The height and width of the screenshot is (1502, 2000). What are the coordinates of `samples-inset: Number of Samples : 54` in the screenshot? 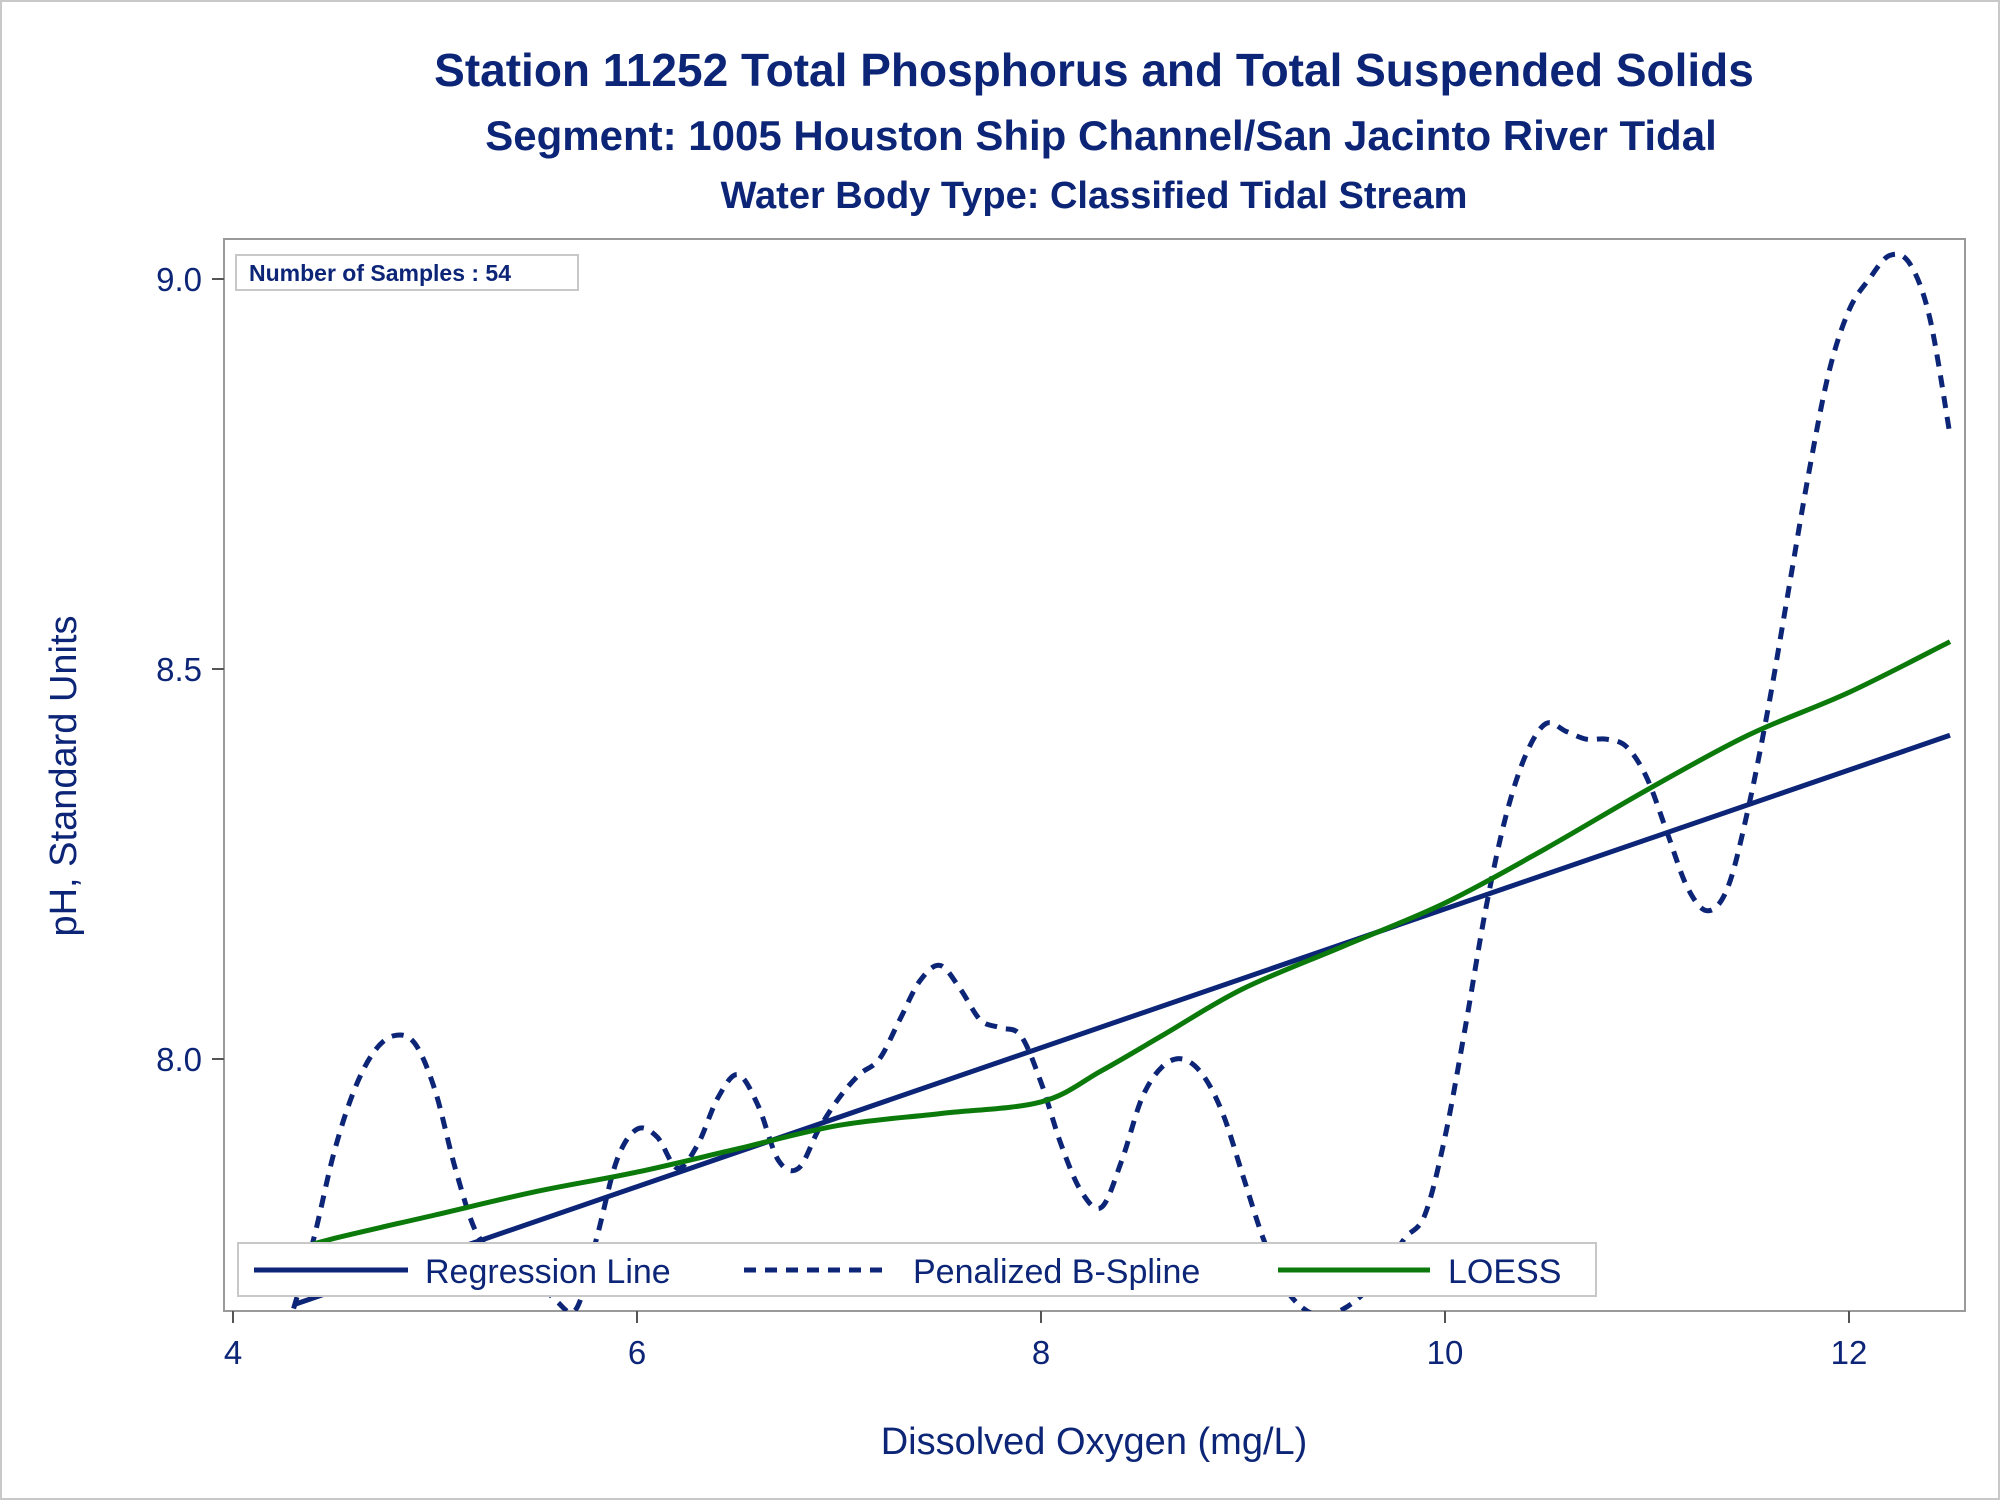 It's located at (407, 272).